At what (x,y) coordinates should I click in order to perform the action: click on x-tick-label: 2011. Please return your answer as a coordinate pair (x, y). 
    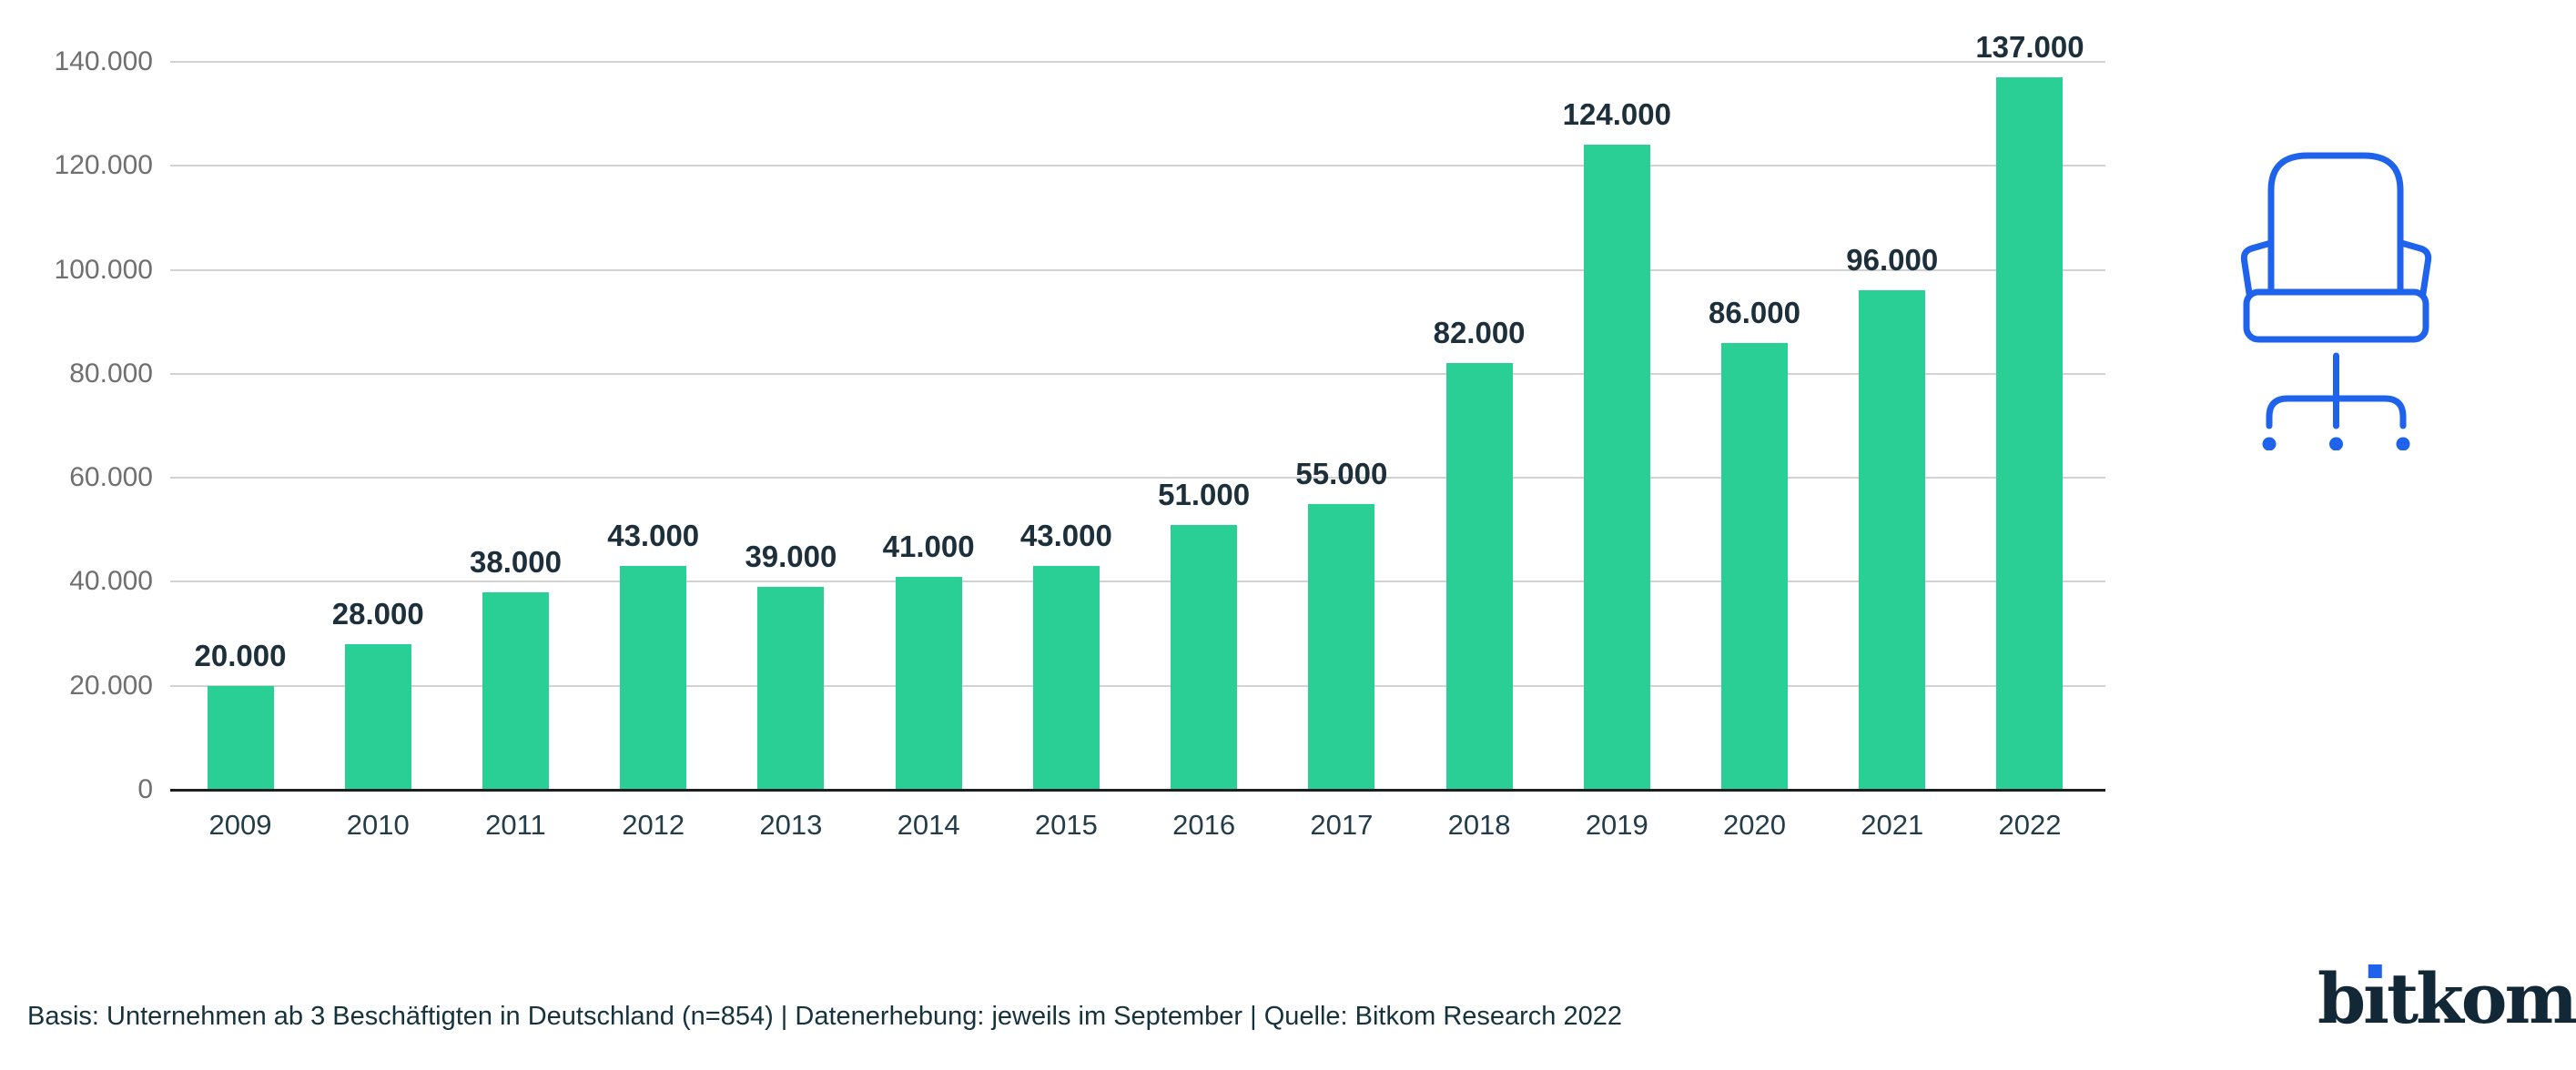
    Looking at the image, I should click on (515, 825).